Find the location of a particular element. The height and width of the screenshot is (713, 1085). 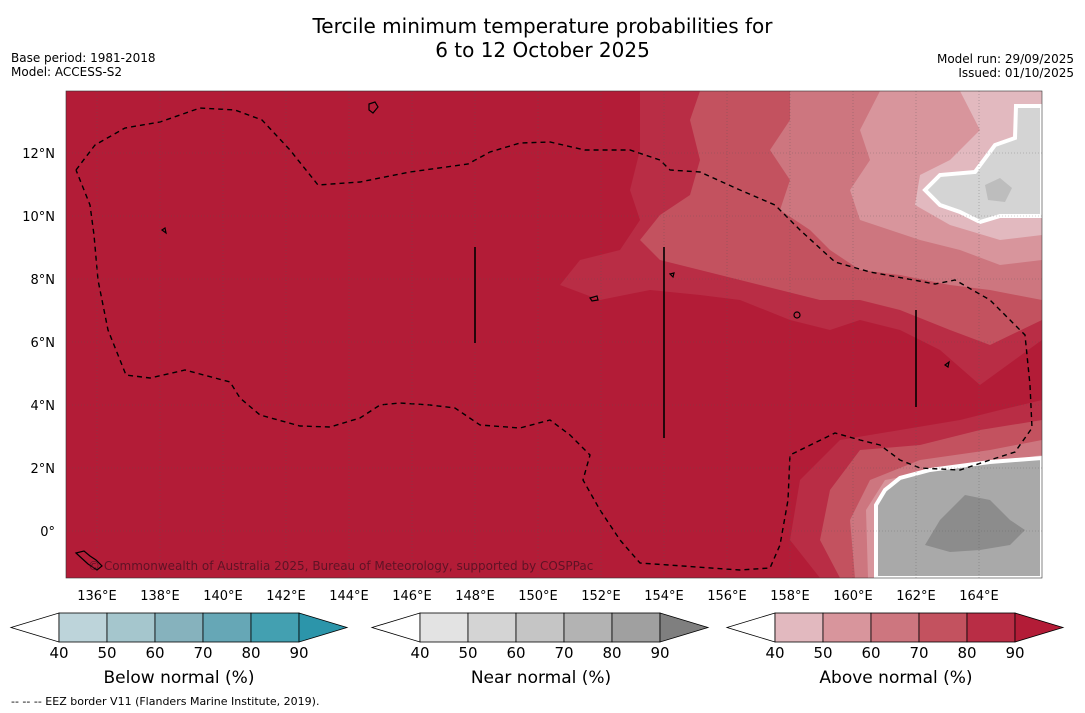

lon-tick-label: 138°E is located at coordinates (160, 596).